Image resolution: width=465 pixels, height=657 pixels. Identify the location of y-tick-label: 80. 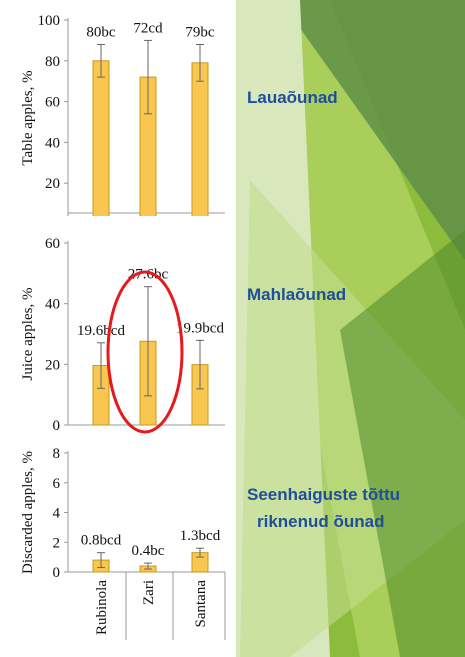
(52, 62).